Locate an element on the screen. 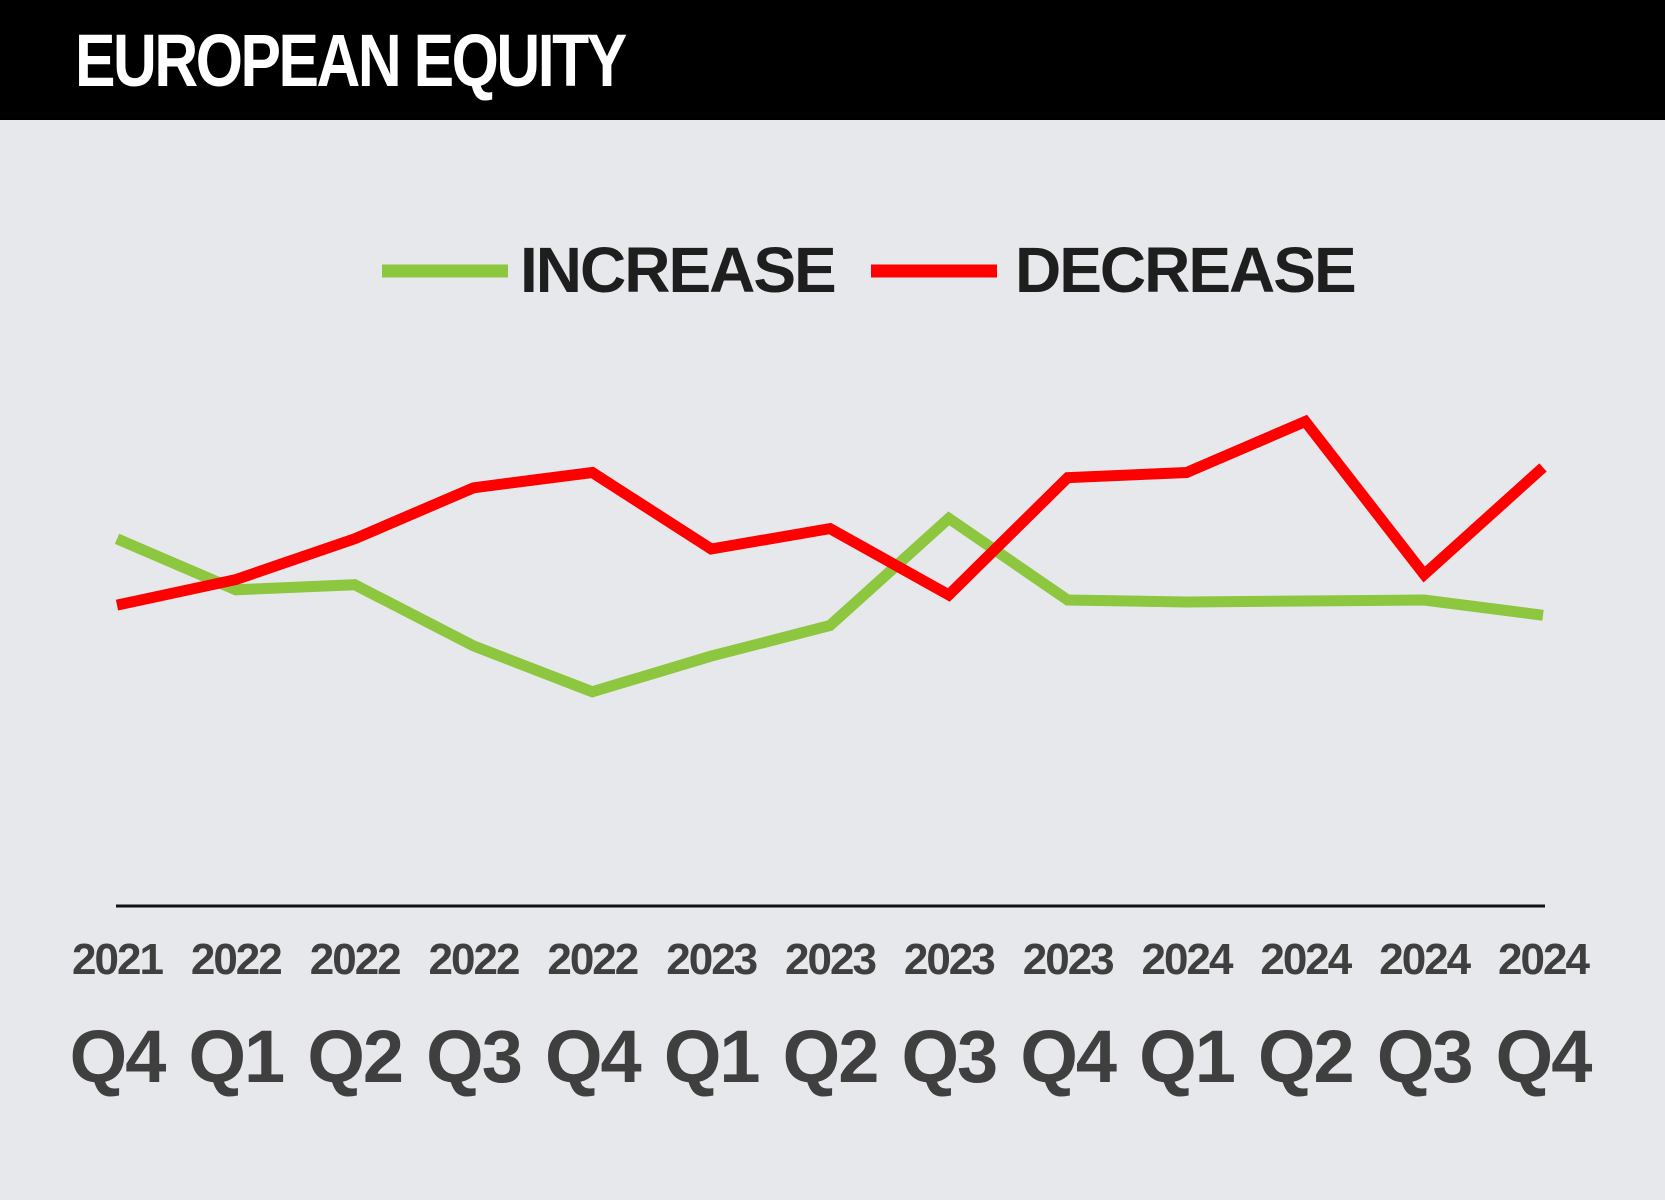  x-tick-year-3: 2022 is located at coordinates (474, 959).